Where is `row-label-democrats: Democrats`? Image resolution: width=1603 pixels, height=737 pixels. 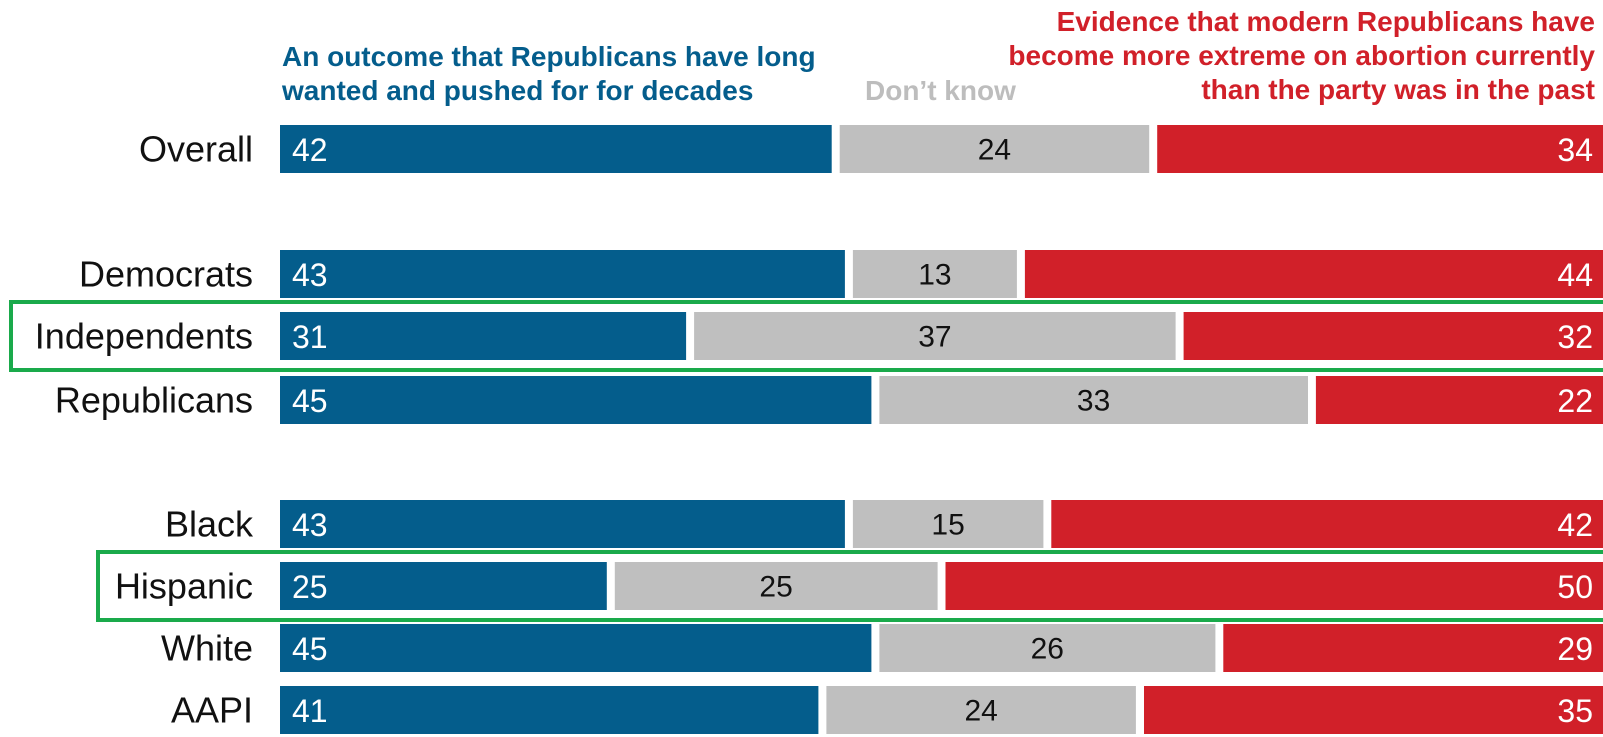 row-label-democrats: Democrats is located at coordinates (166, 274).